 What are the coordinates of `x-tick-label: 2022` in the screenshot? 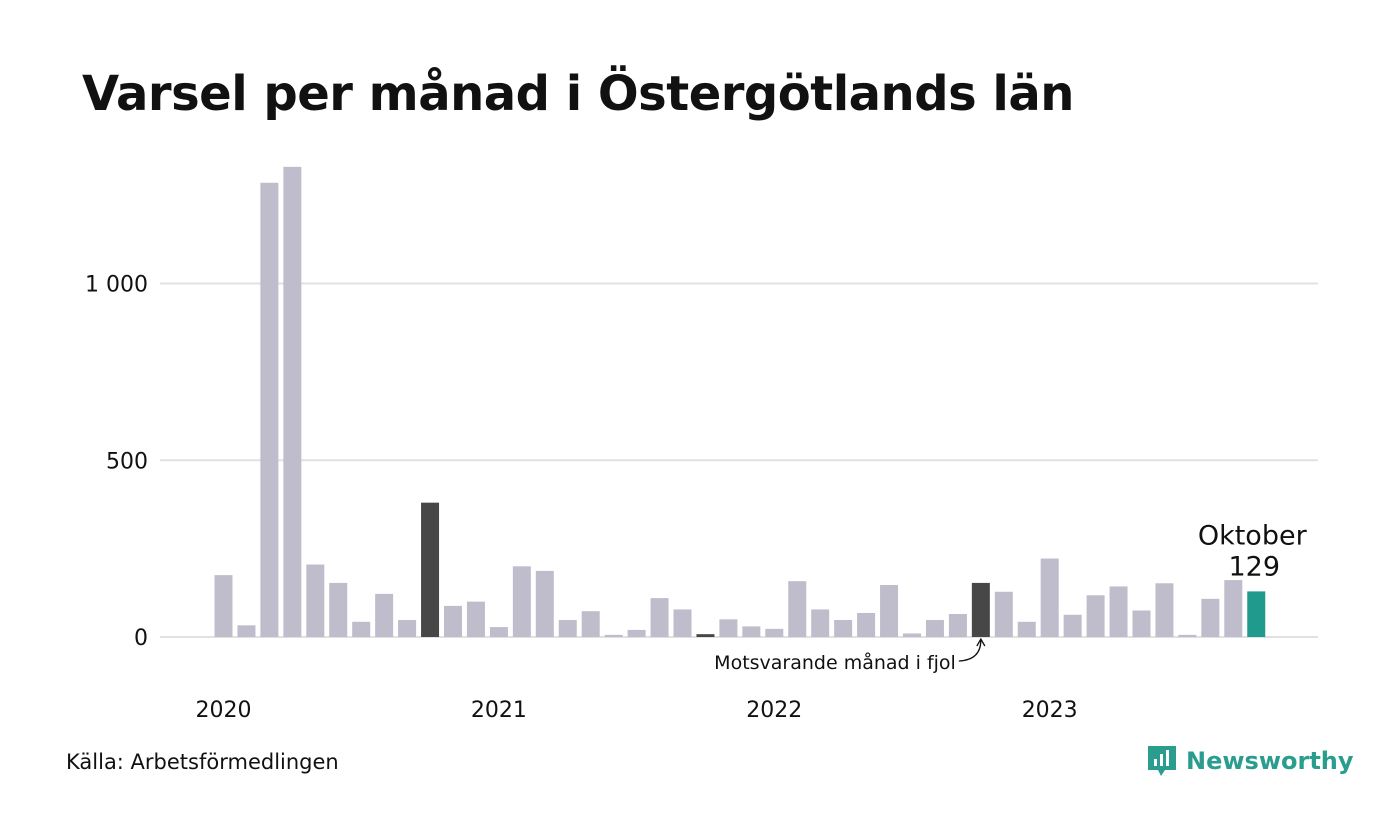 It's located at (774, 710).